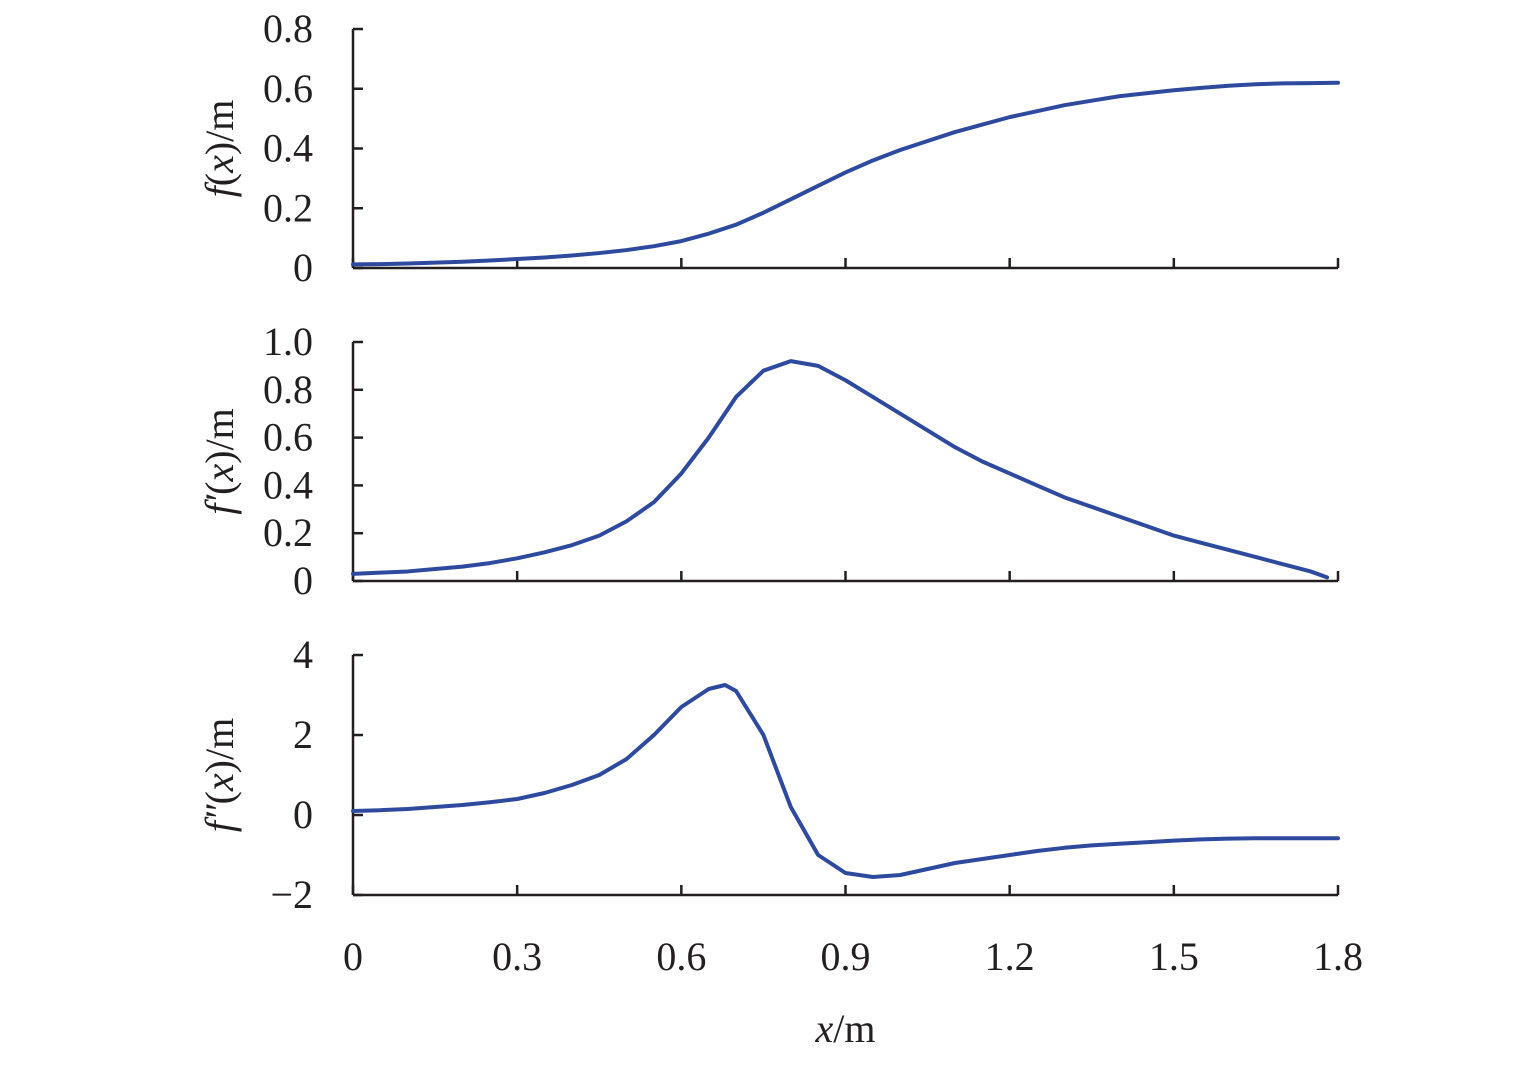  Describe the element at coordinates (219, 461) in the screenshot. I see `y-axis-title: f′(x)/m` at that location.